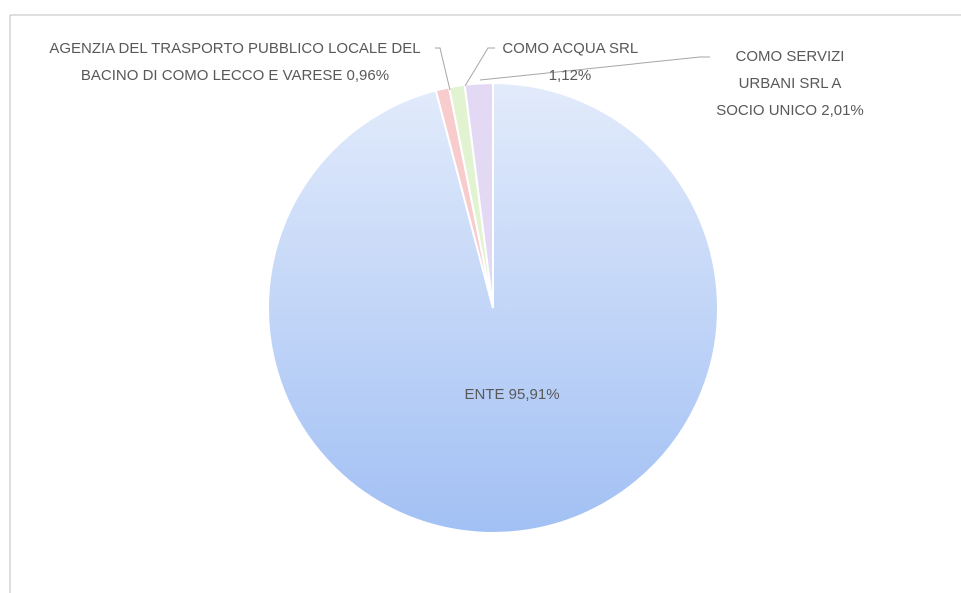 This screenshot has width=961, height=593. Describe the element at coordinates (570, 48) in the screenshot. I see `category-label: COMO ACQUA SRL` at that location.